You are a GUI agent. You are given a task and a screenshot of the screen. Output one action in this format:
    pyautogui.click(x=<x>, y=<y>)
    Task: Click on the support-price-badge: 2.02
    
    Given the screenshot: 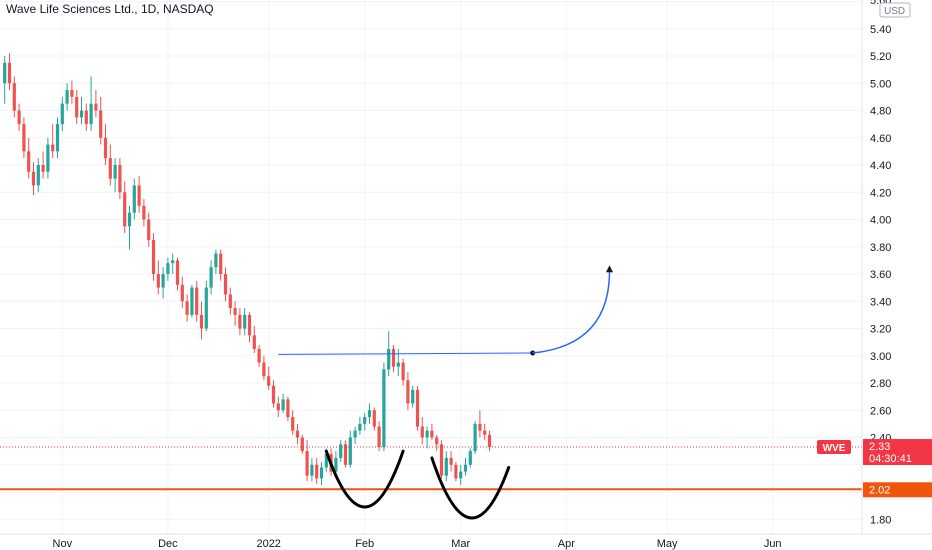 What is the action you would take?
    pyautogui.click(x=897, y=490)
    